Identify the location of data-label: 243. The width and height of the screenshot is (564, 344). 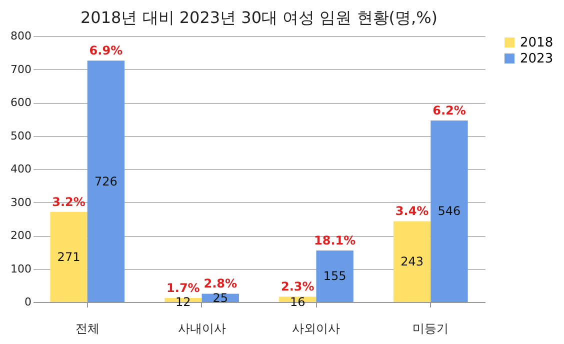
(412, 261).